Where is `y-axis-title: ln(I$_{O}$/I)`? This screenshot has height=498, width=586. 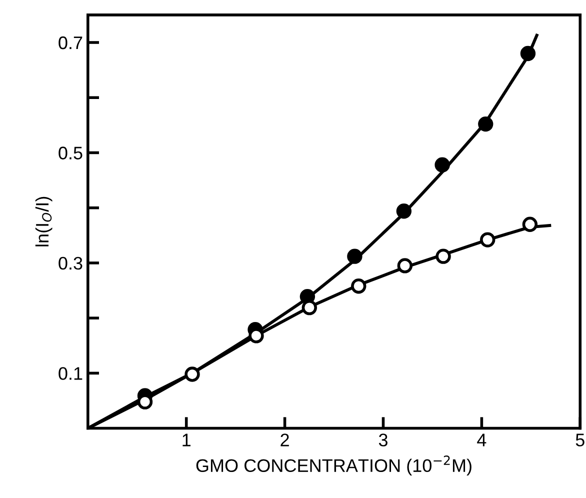 y-axis-title: ln(I$_{O}$/I) is located at coordinates (43, 221).